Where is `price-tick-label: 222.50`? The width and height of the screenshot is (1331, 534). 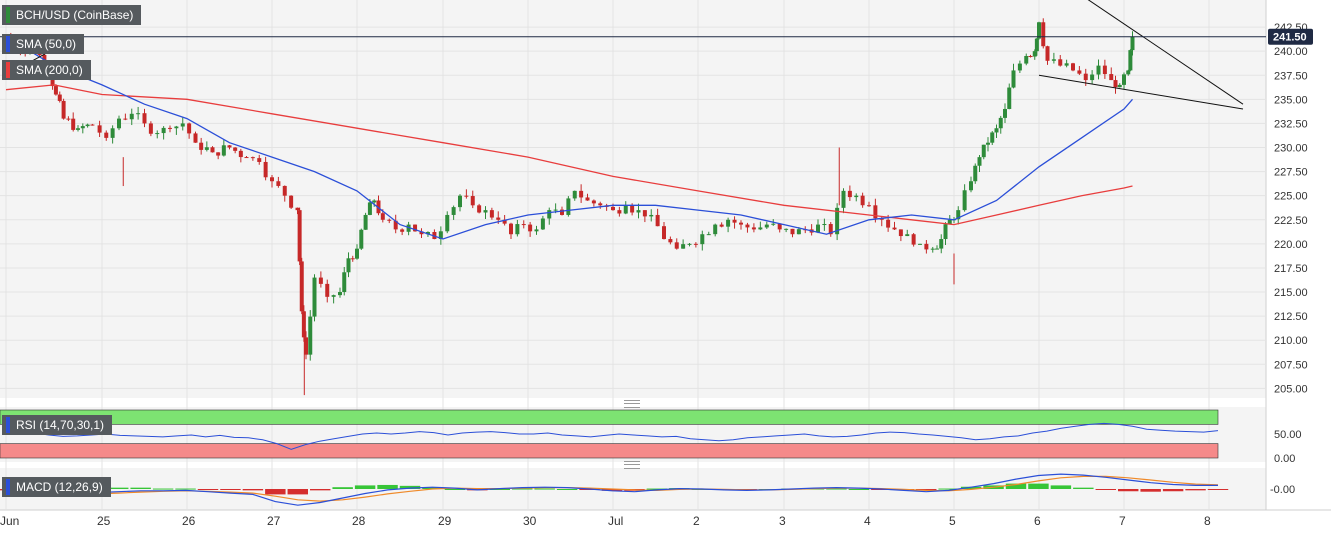 price-tick-label: 222.50 is located at coordinates (1291, 221).